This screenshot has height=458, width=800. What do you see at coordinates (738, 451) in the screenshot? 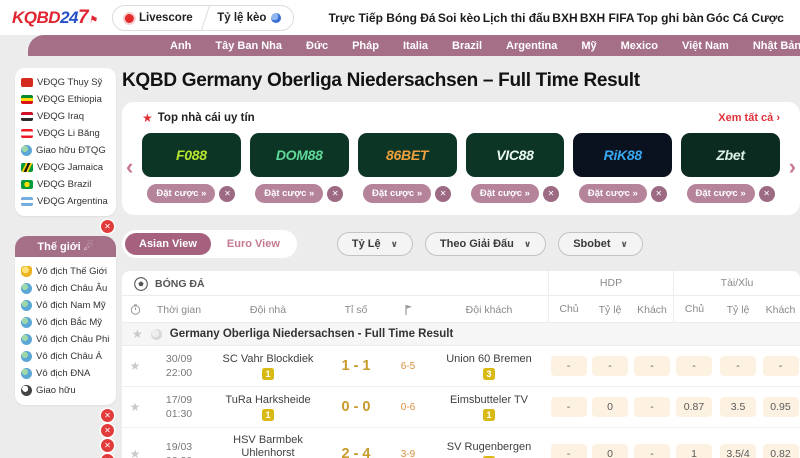
I see `odds-cell: 3.5/4` at bounding box center [738, 451].